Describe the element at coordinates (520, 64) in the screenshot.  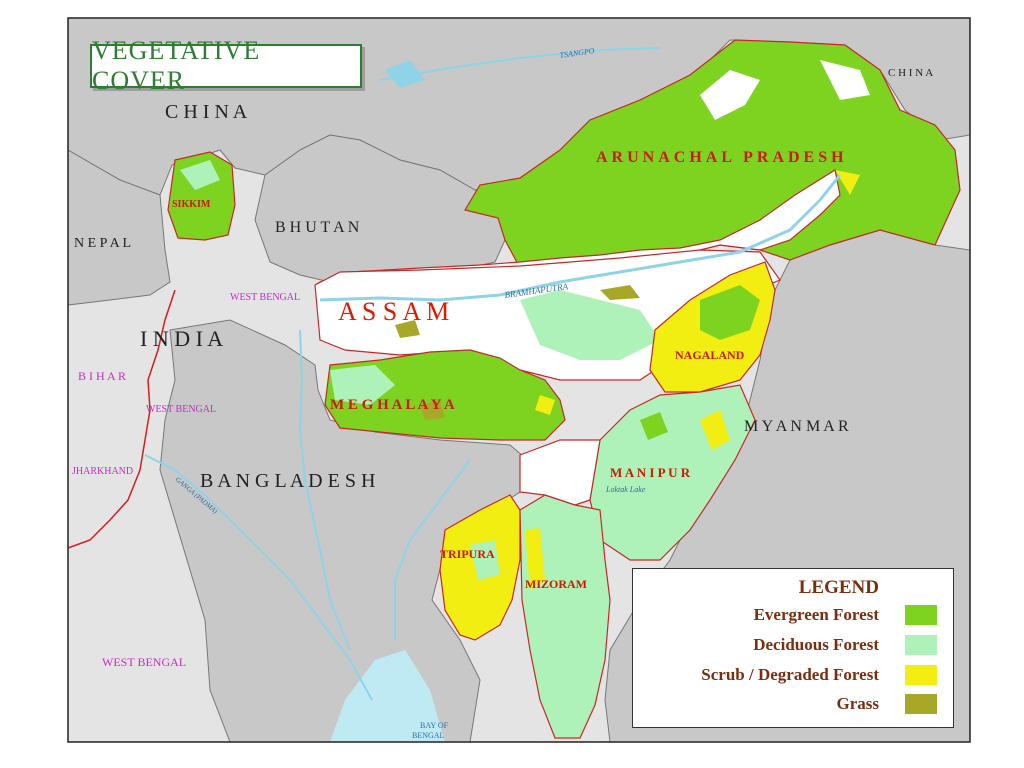
I see `tsangpo-river` at that location.